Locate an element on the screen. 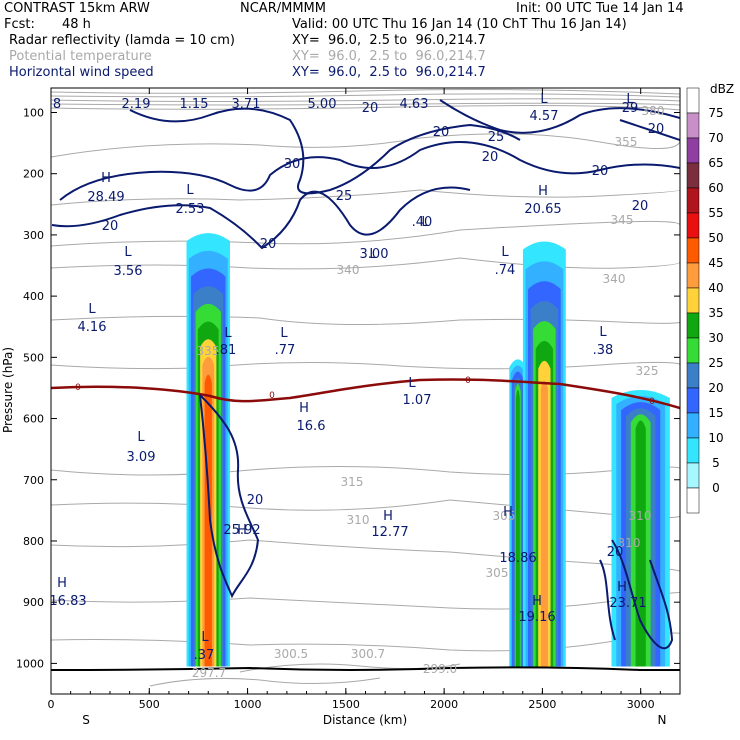 This screenshot has height=740, width=740. theta-label: 305 is located at coordinates (497, 573).